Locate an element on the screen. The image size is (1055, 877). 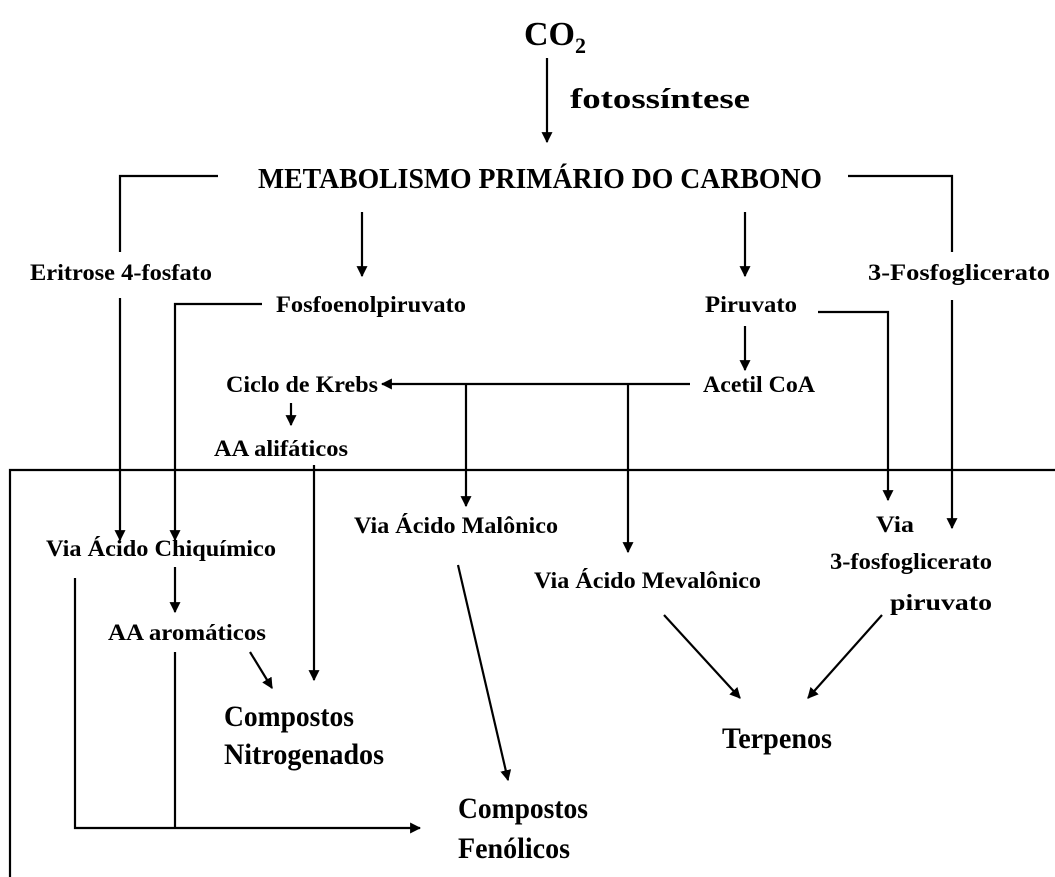
label: Via Ácido Mevalônico is located at coordinates (647, 580).